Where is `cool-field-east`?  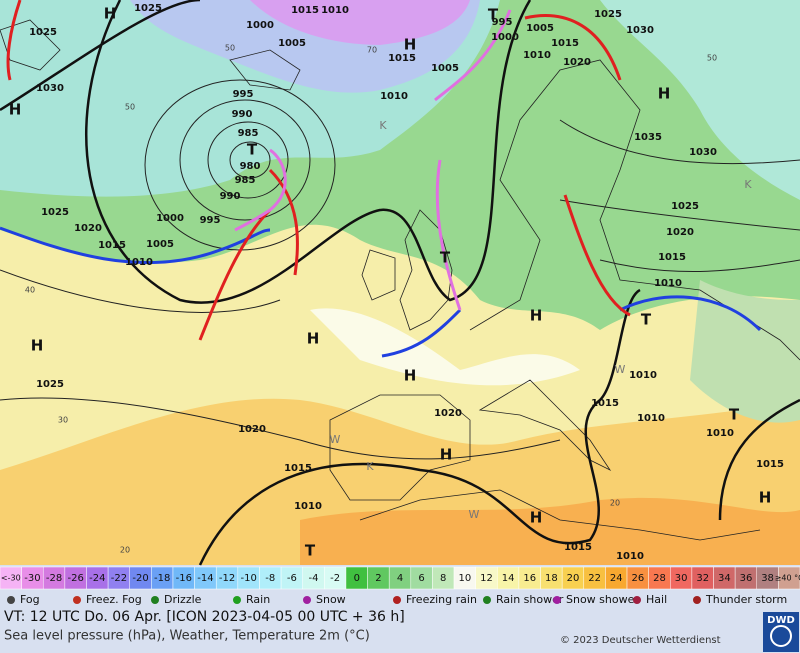
cool-field-east is located at coordinates (700, 100).